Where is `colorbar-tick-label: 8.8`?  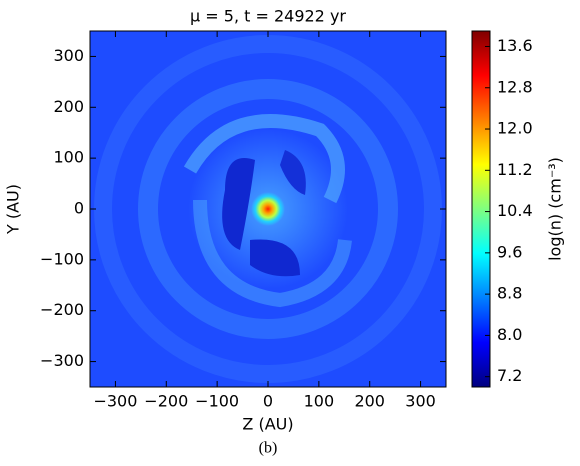 colorbar-tick-label: 8.8 is located at coordinates (509, 293).